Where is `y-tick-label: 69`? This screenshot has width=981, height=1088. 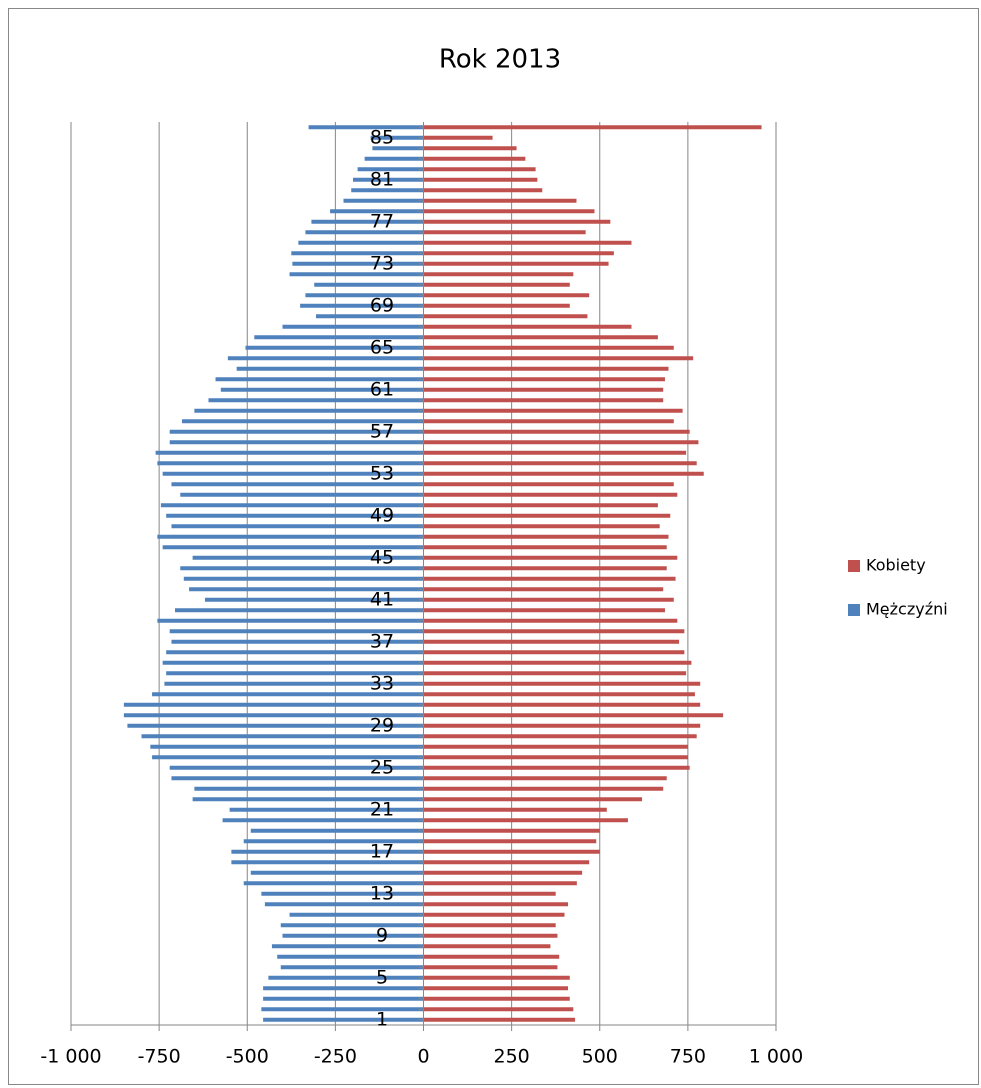 y-tick-label: 69 is located at coordinates (382, 305).